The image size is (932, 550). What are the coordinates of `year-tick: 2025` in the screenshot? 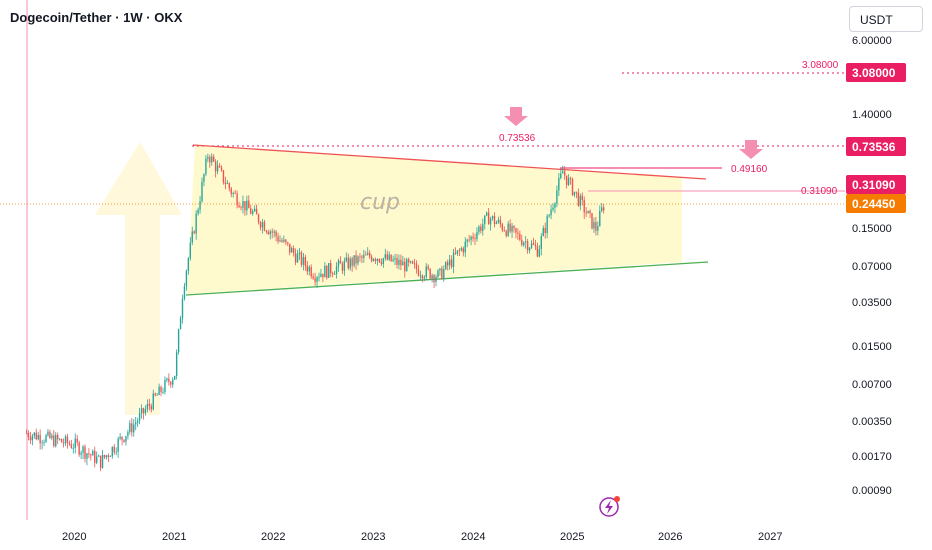 It's located at (572, 537).